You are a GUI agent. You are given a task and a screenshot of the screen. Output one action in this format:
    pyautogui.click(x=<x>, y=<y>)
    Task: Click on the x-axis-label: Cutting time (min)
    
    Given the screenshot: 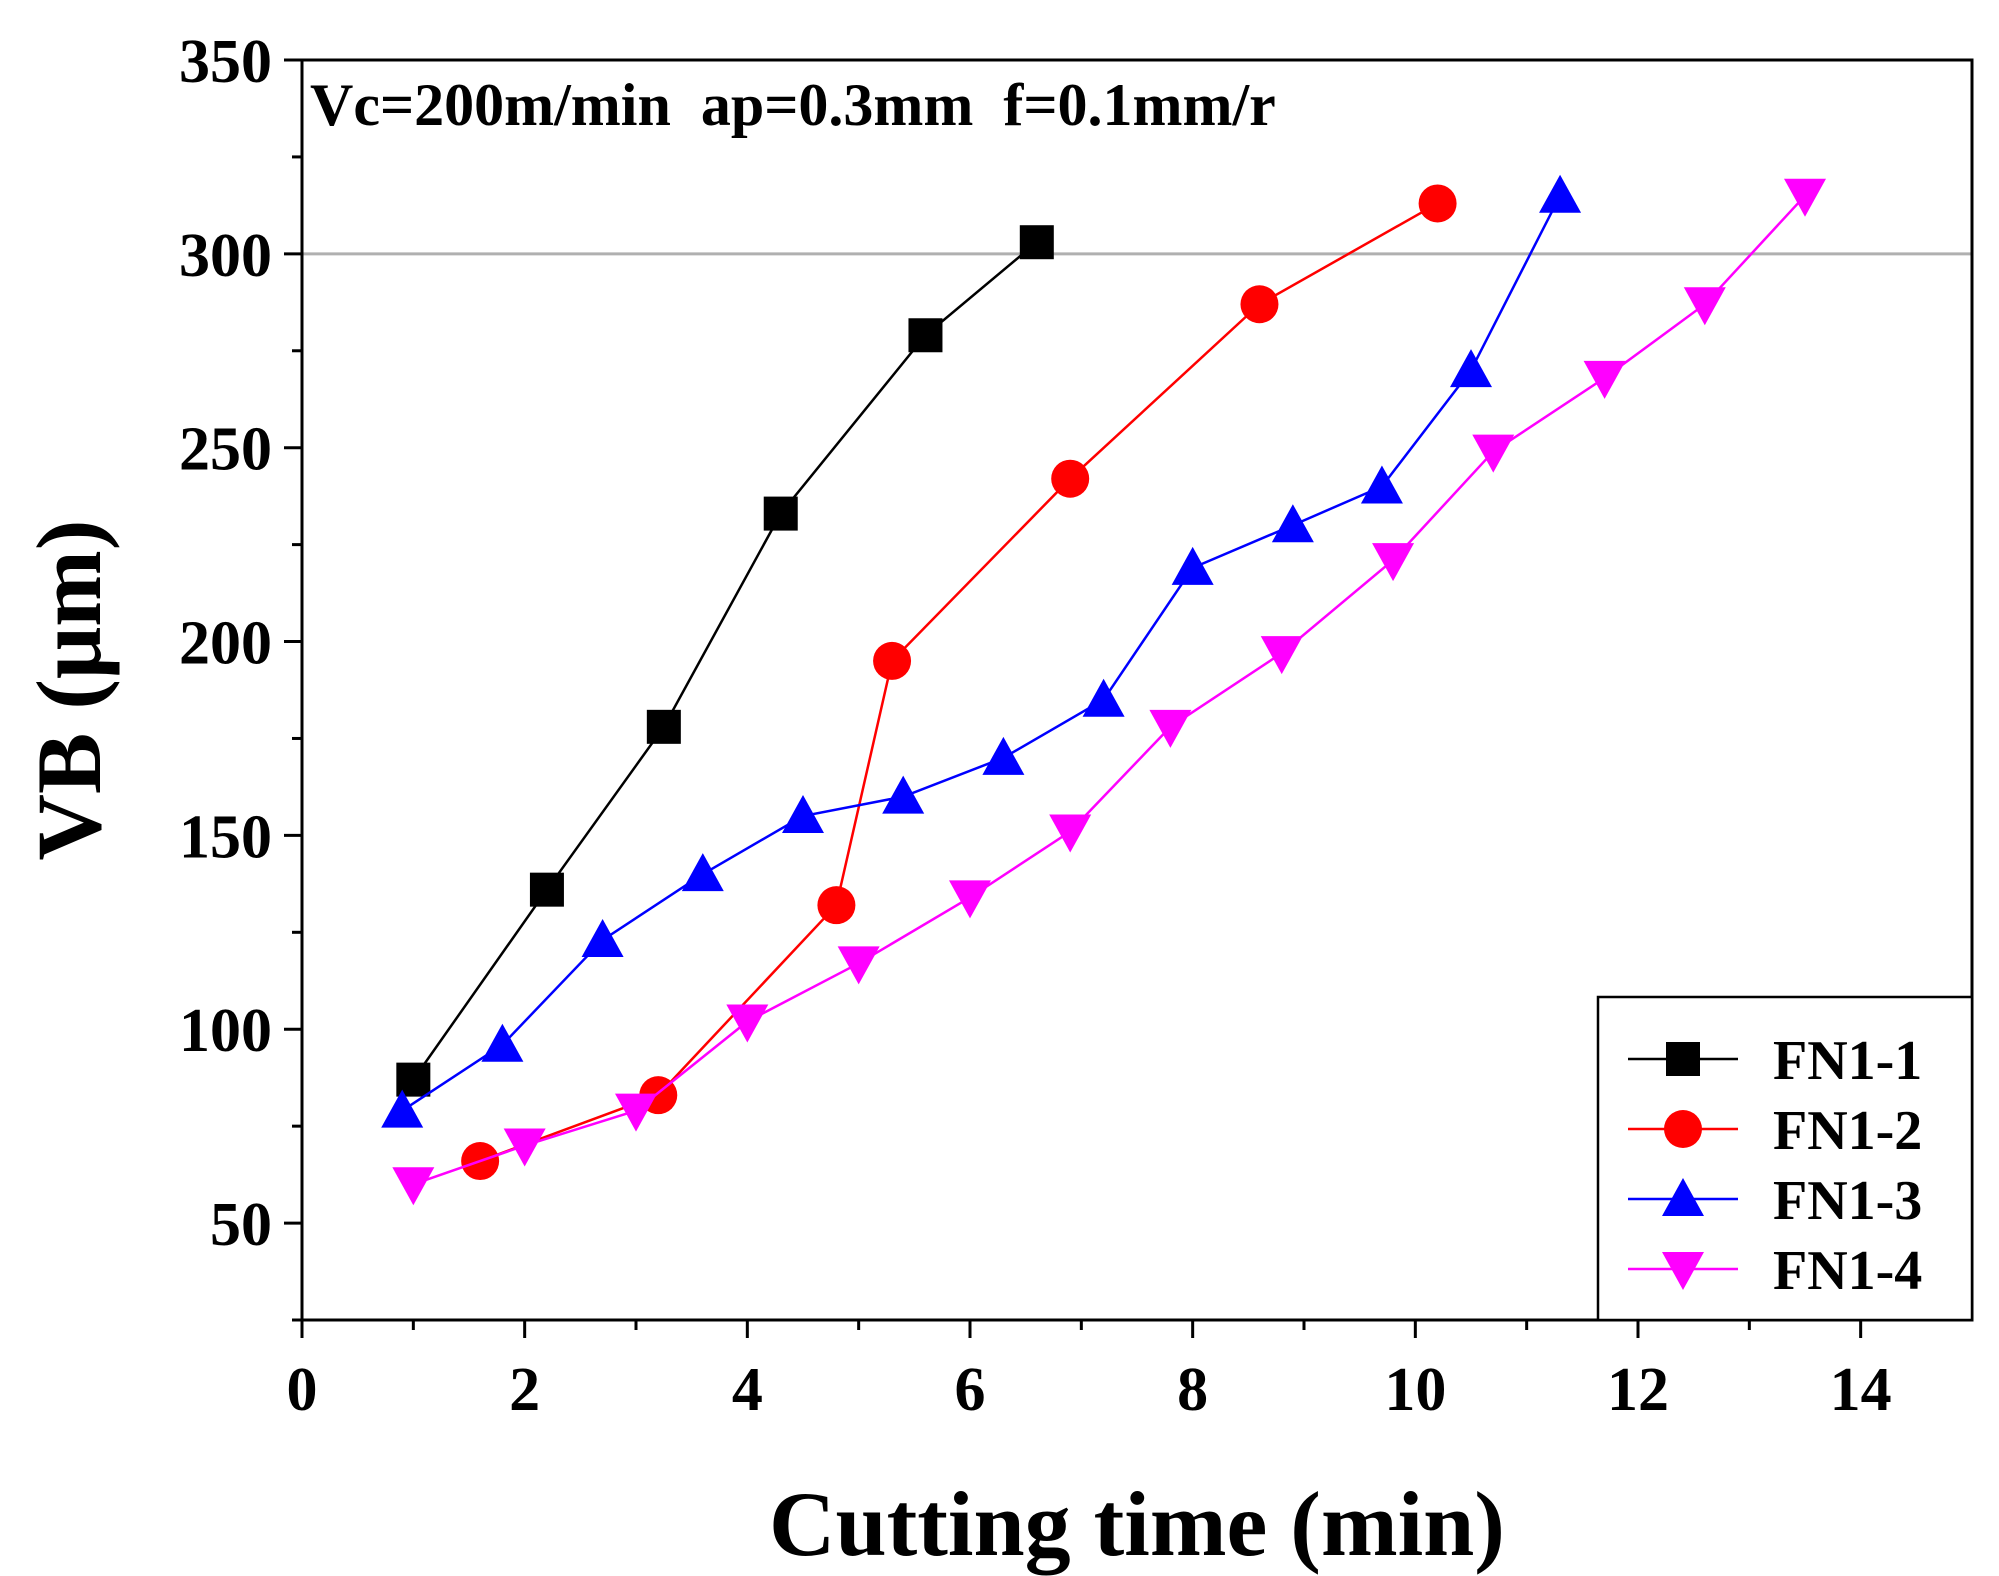 What is the action you would take?
    pyautogui.click(x=1137, y=1524)
    